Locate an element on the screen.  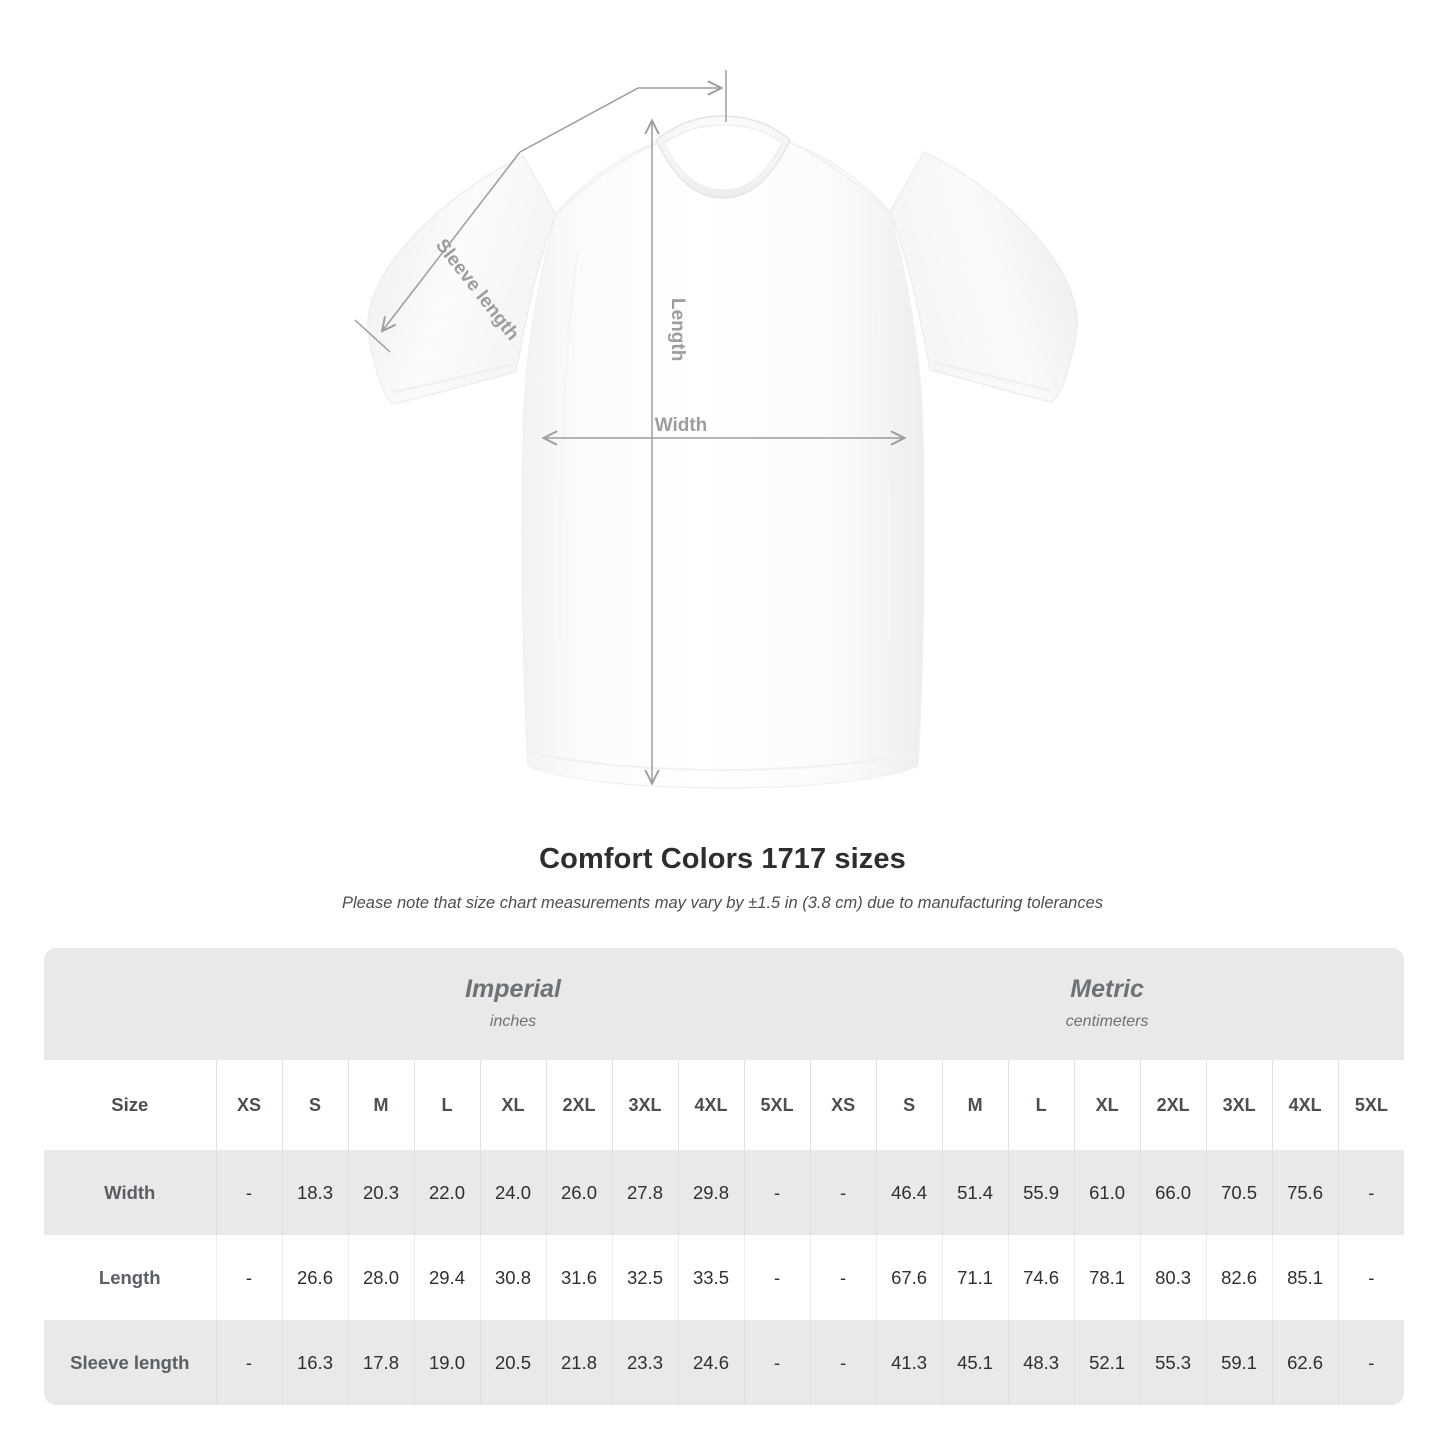
cell-length-met-2: 71.1 is located at coordinates (975, 1277).